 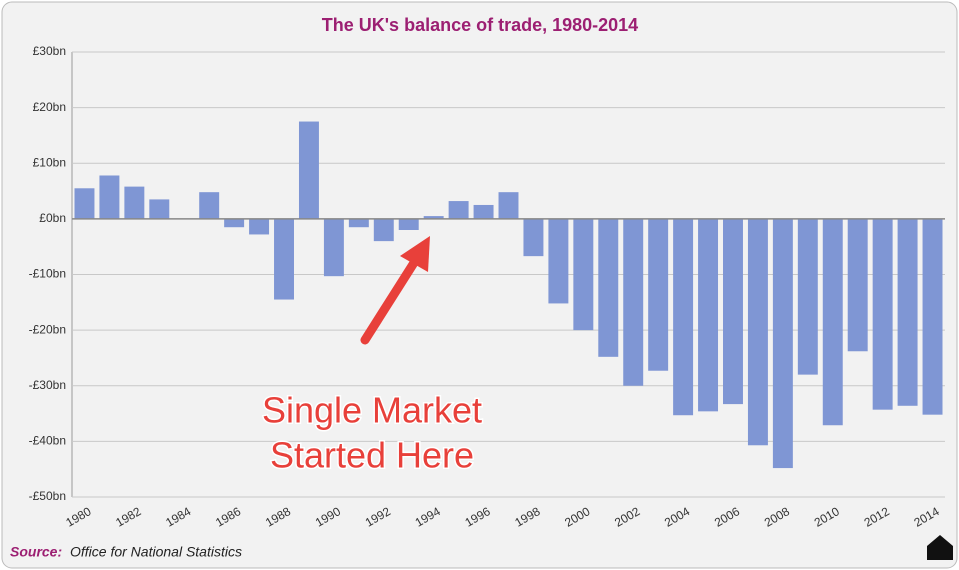 What do you see at coordinates (47, 496) in the screenshot?
I see `y-tick-label: -£50bn` at bounding box center [47, 496].